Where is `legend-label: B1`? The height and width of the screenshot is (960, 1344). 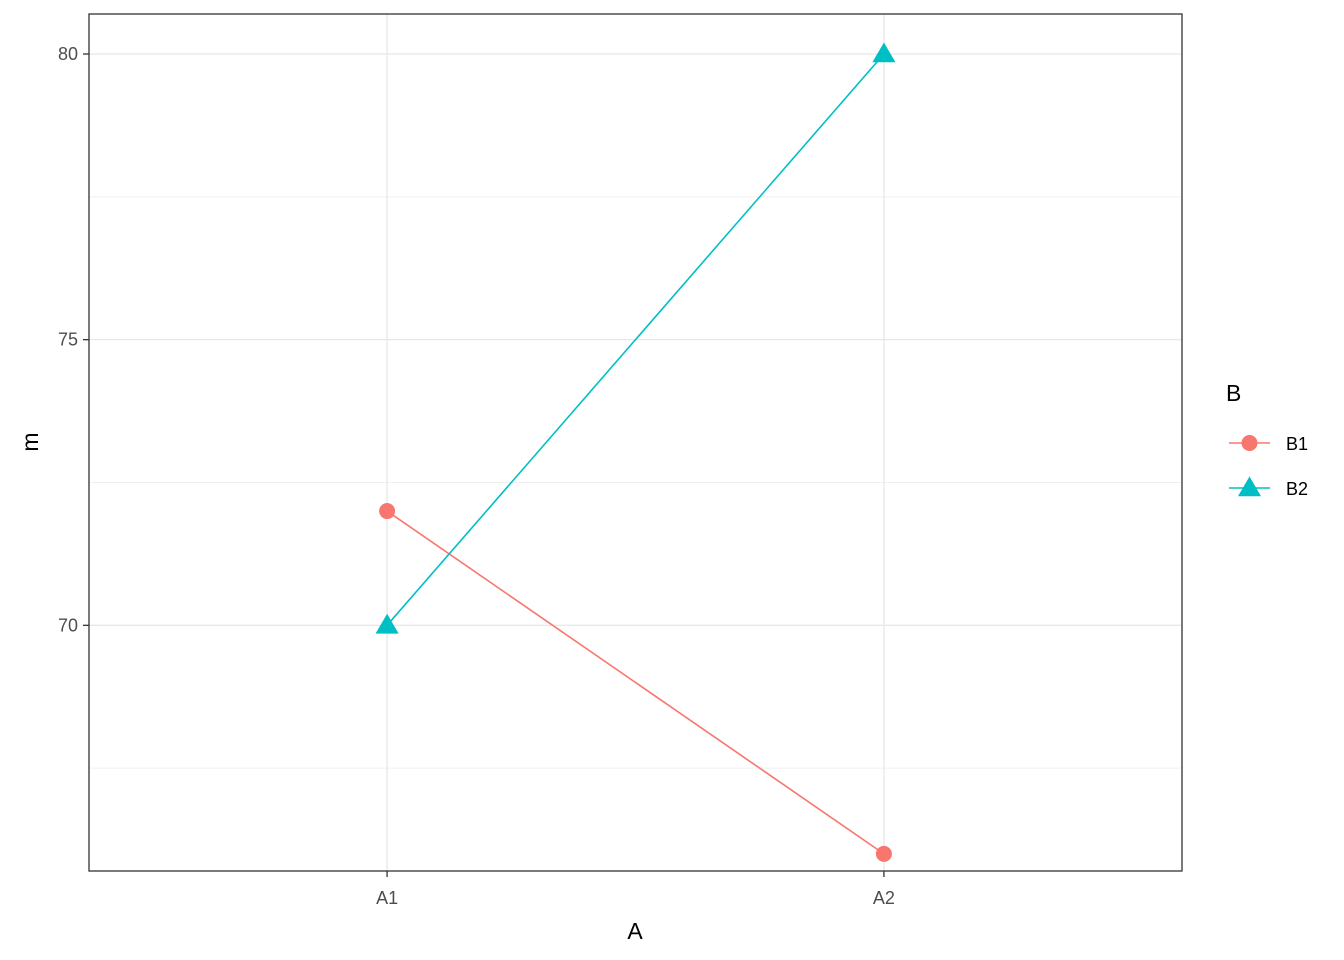
legend-label: B1 is located at coordinates (1297, 444).